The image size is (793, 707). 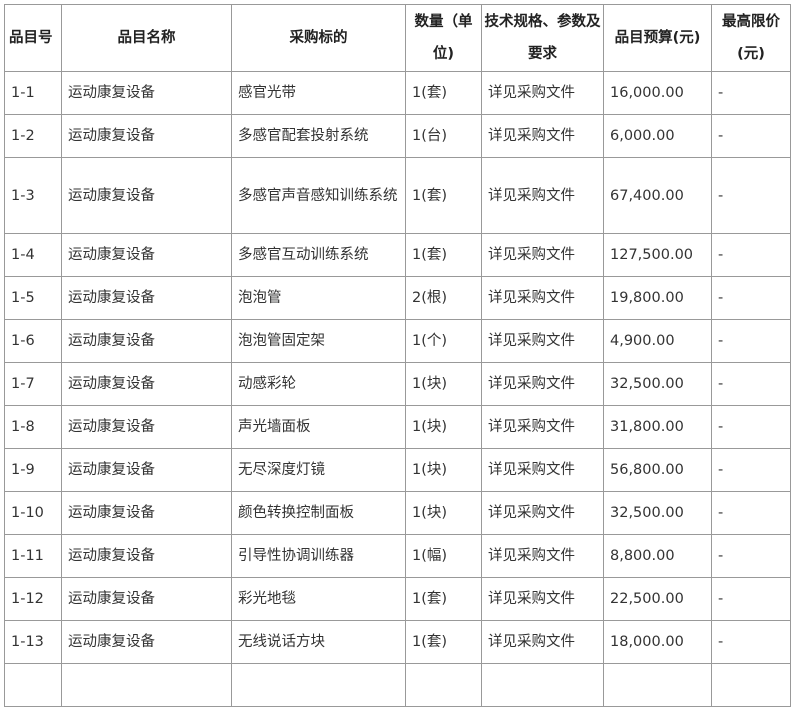 What do you see at coordinates (318, 556) in the screenshot?
I see `cell-subject: 引导性协调训练器` at bounding box center [318, 556].